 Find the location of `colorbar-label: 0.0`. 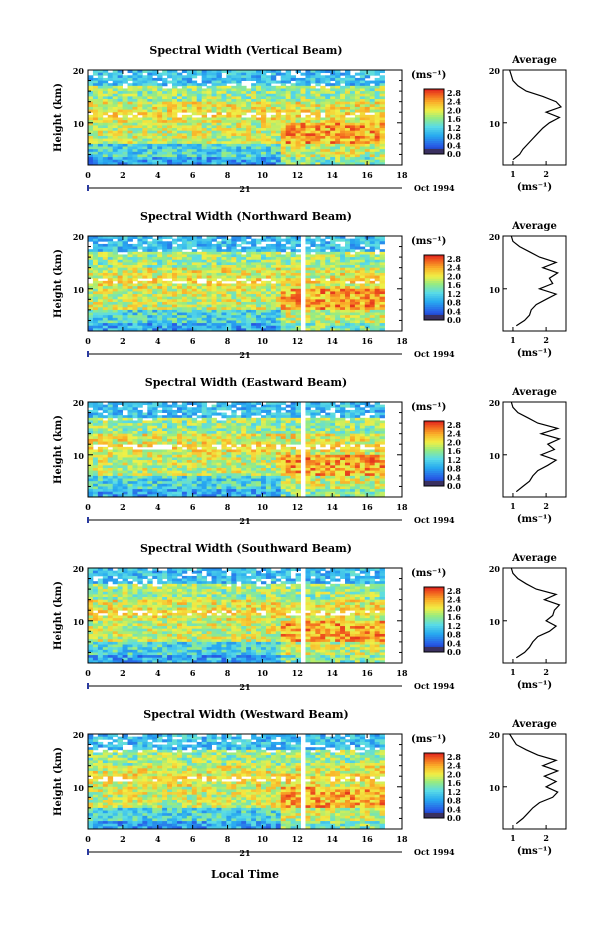

colorbar-label: 0.0 is located at coordinates (454, 154).